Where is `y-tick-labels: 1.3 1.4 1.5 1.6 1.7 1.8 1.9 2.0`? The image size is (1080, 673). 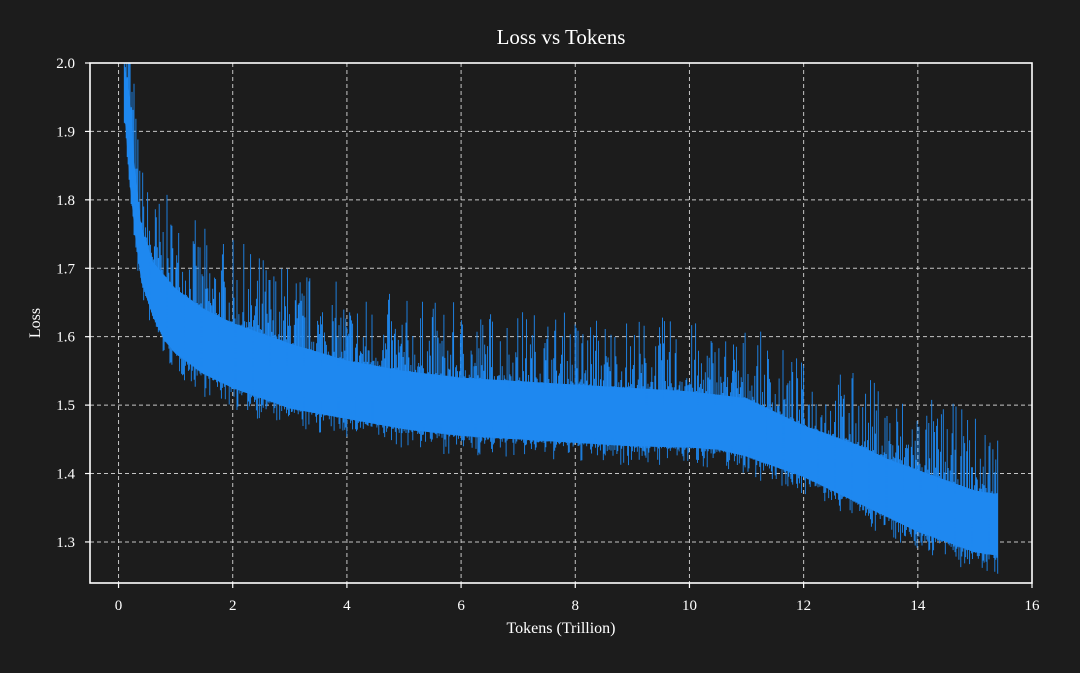 y-tick-labels: 1.3 1.4 1.5 1.6 1.7 1.8 1.9 2.0 is located at coordinates (65, 303).